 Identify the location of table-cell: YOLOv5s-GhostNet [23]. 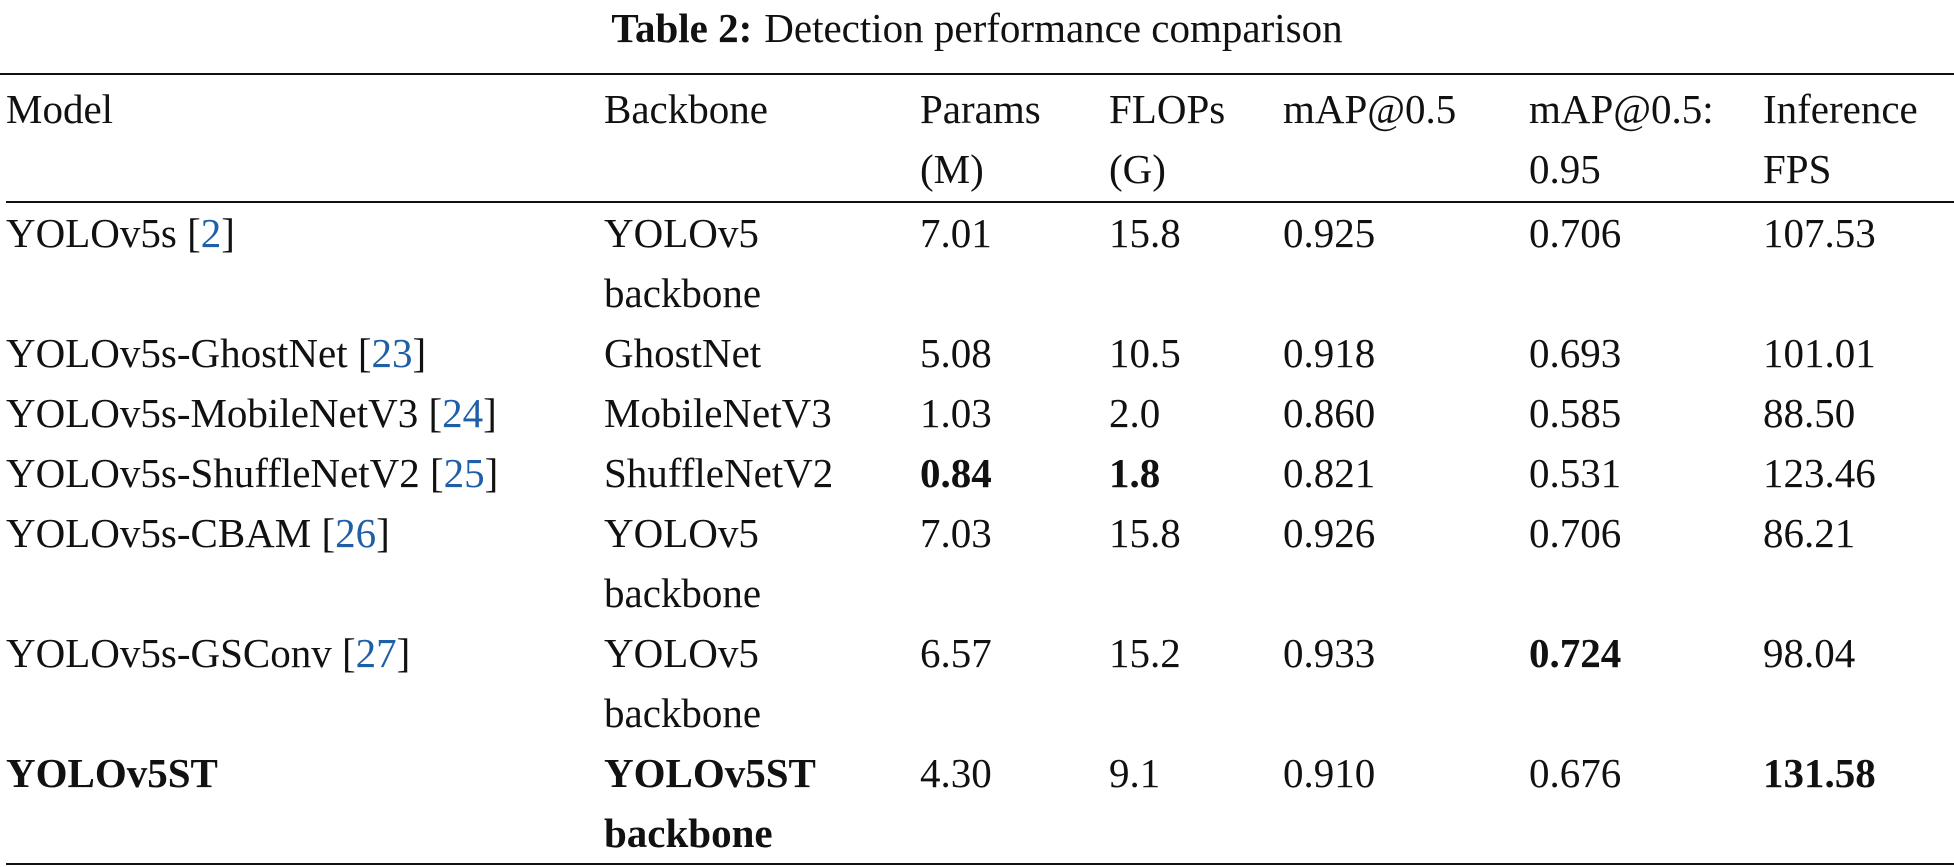
(305, 353).